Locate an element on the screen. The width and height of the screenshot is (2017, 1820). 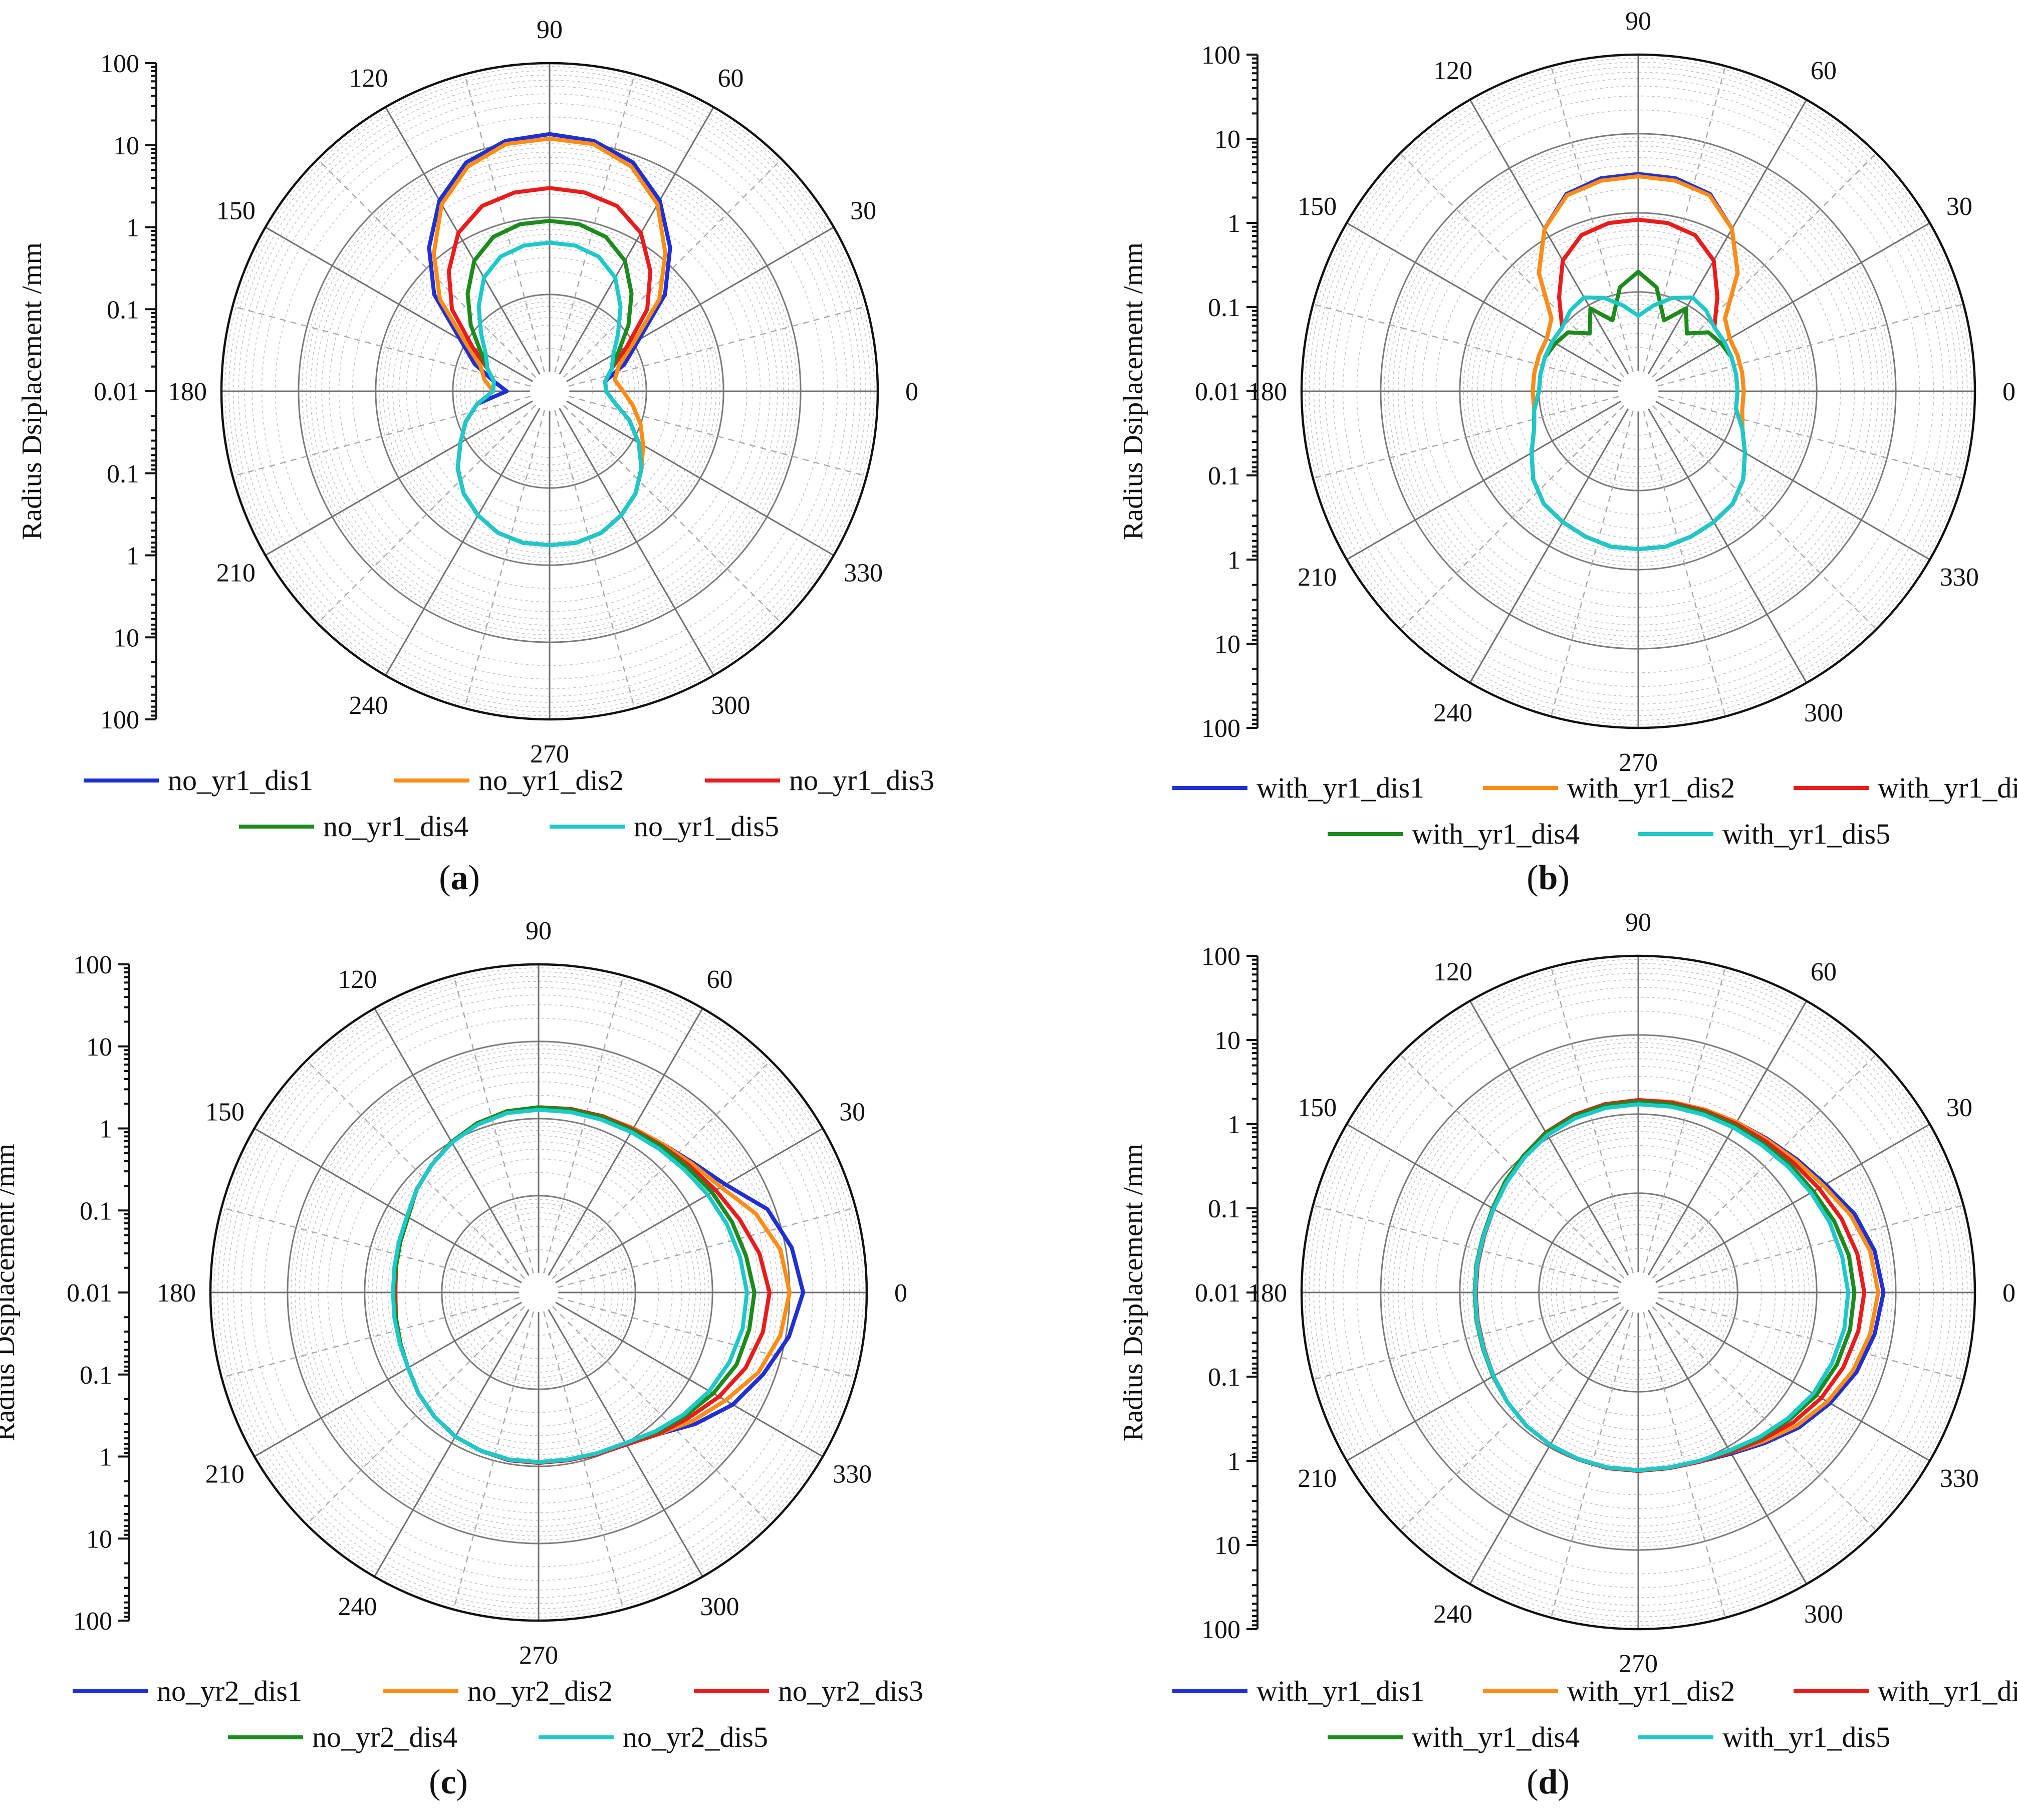
legend-label: with_yr1_dis1 is located at coordinates (1340, 787).